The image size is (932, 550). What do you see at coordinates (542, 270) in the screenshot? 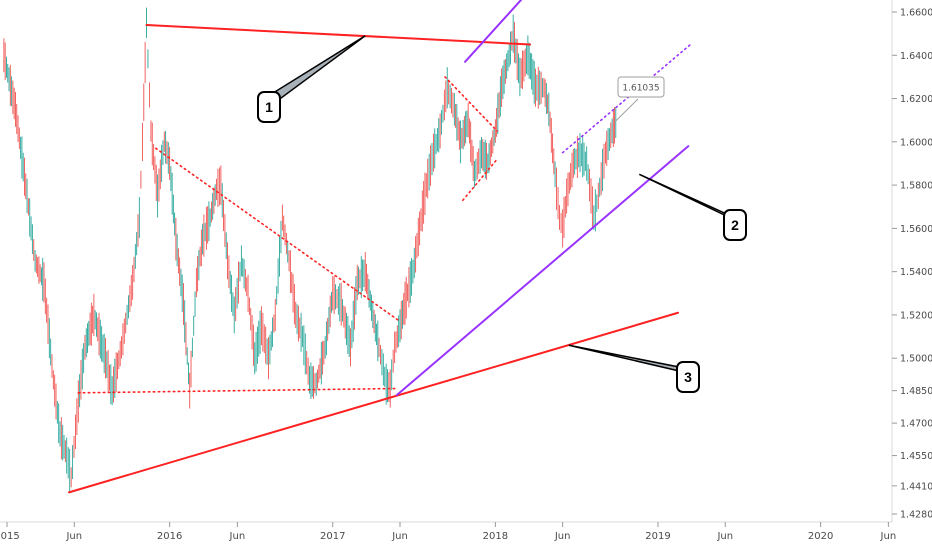
I see `purple-support-line` at bounding box center [542, 270].